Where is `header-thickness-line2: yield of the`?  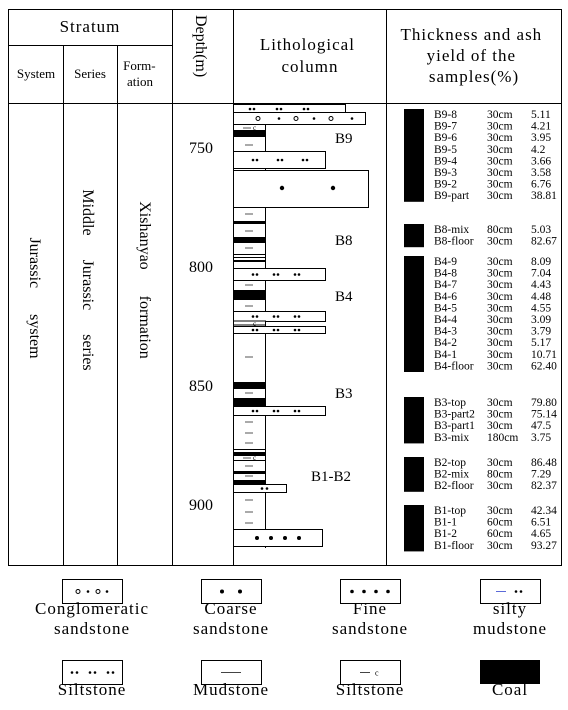
header-thickness-line2: yield of the is located at coordinates (471, 55).